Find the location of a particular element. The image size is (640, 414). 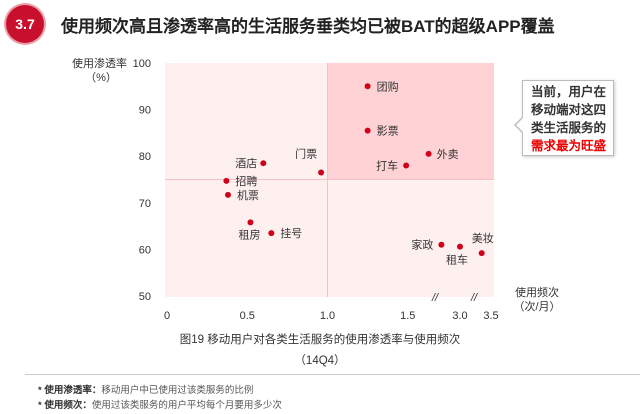

data-label: 招聘 is located at coordinates (246, 181).